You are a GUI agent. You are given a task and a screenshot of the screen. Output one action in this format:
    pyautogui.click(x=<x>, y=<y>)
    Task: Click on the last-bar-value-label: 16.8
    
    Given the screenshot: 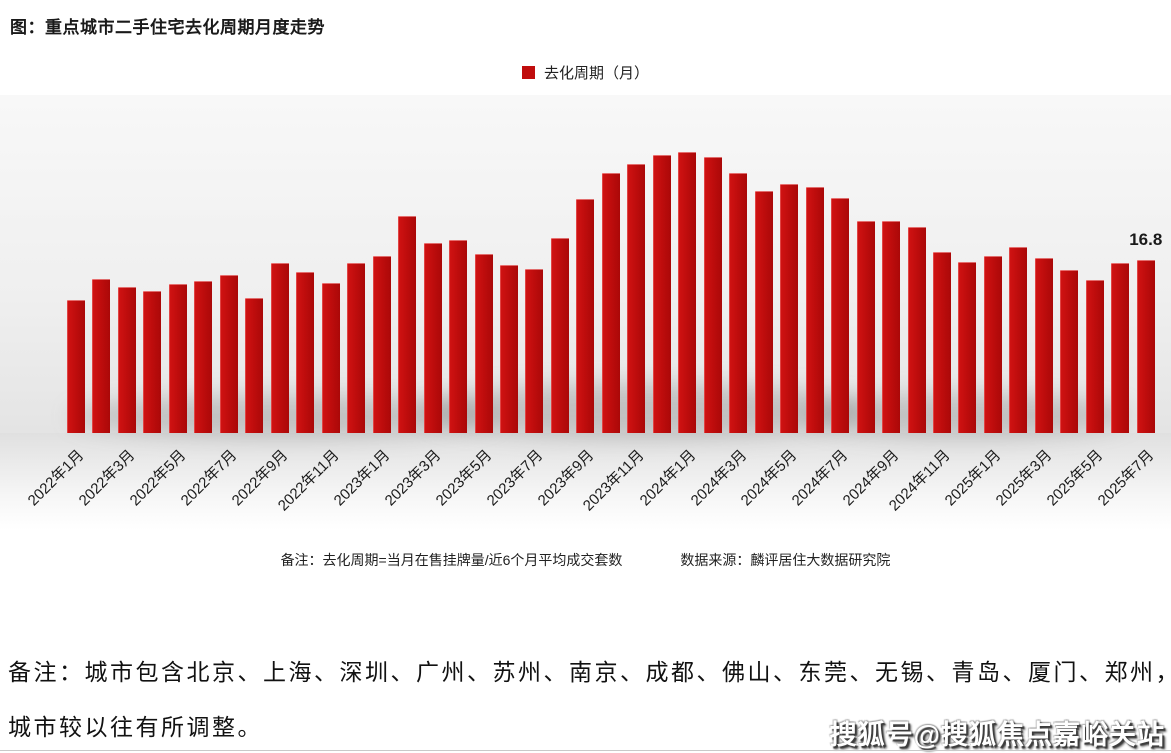 What is the action you would take?
    pyautogui.click(x=1146, y=239)
    